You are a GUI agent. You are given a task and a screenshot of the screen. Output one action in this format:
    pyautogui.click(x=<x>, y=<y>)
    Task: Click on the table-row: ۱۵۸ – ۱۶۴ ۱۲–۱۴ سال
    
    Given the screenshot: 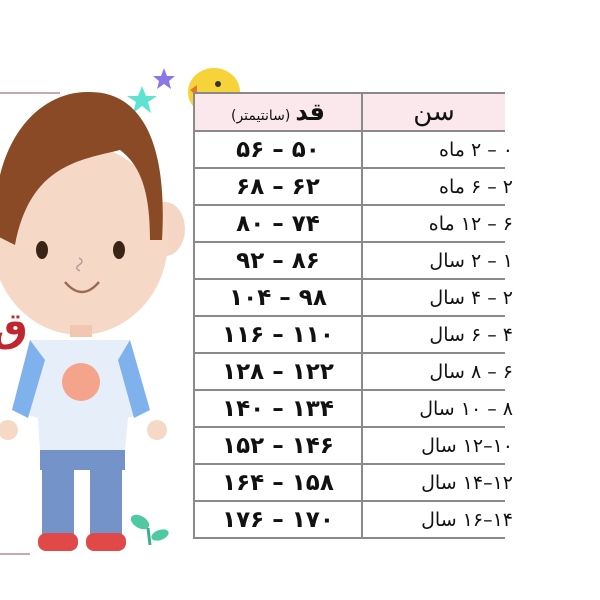 What is the action you would take?
    pyautogui.click(x=353, y=482)
    